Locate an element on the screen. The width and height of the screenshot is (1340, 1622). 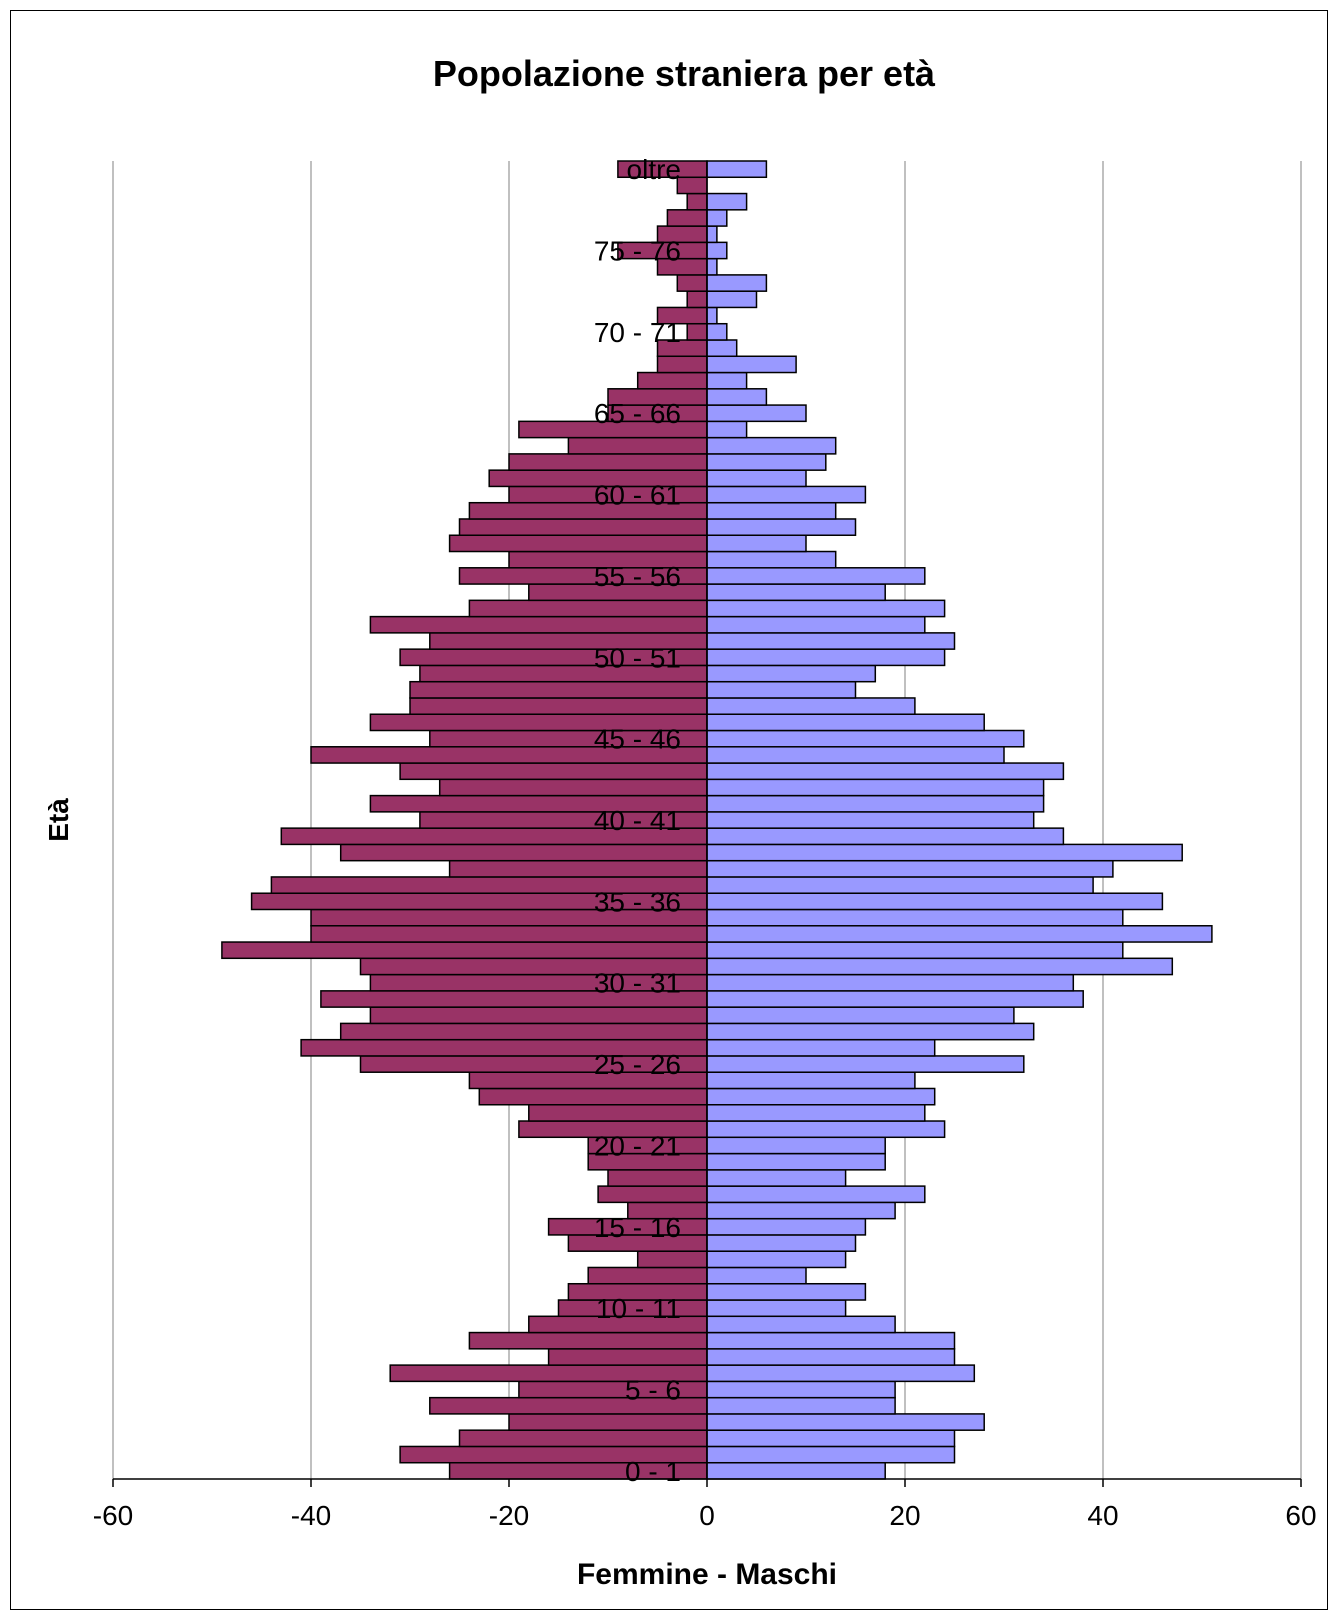
x-tick-label: -40 is located at coordinates (311, 1515).